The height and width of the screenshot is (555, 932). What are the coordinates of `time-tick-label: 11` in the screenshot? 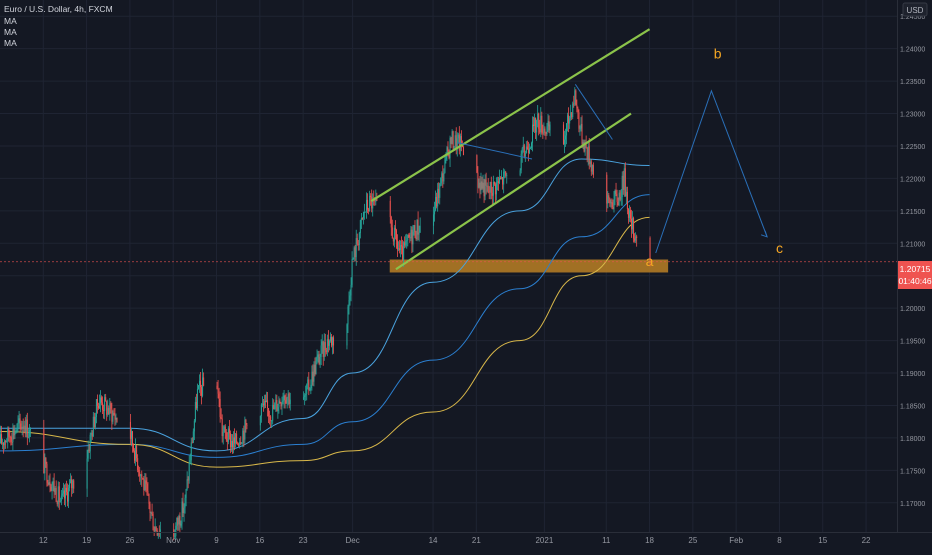 It's located at (606, 540).